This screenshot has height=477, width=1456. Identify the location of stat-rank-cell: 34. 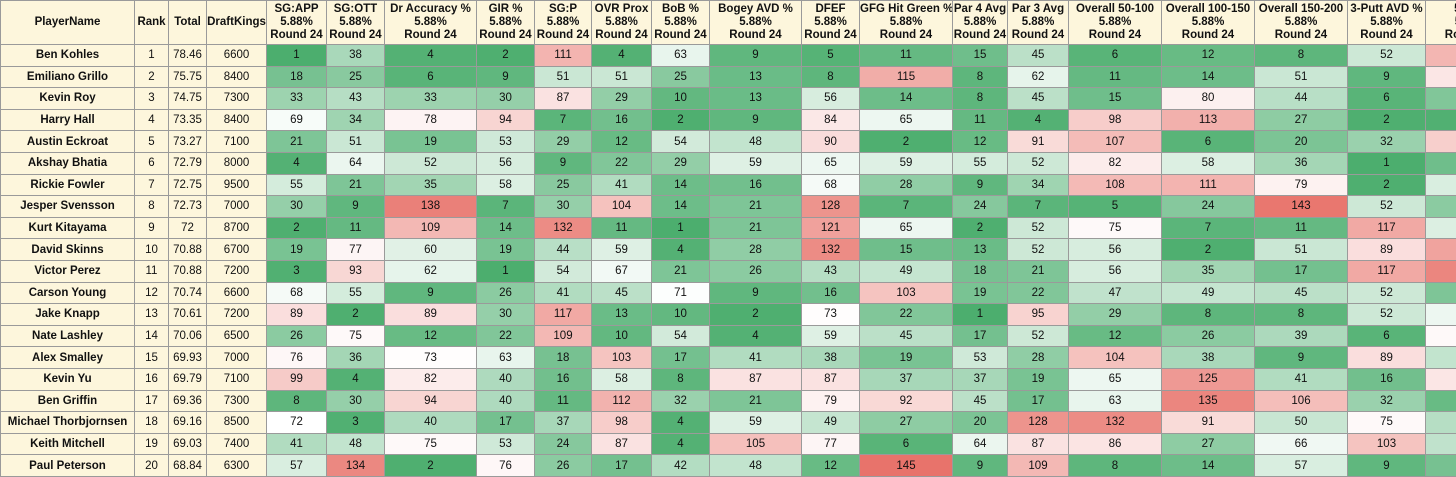
(1038, 185).